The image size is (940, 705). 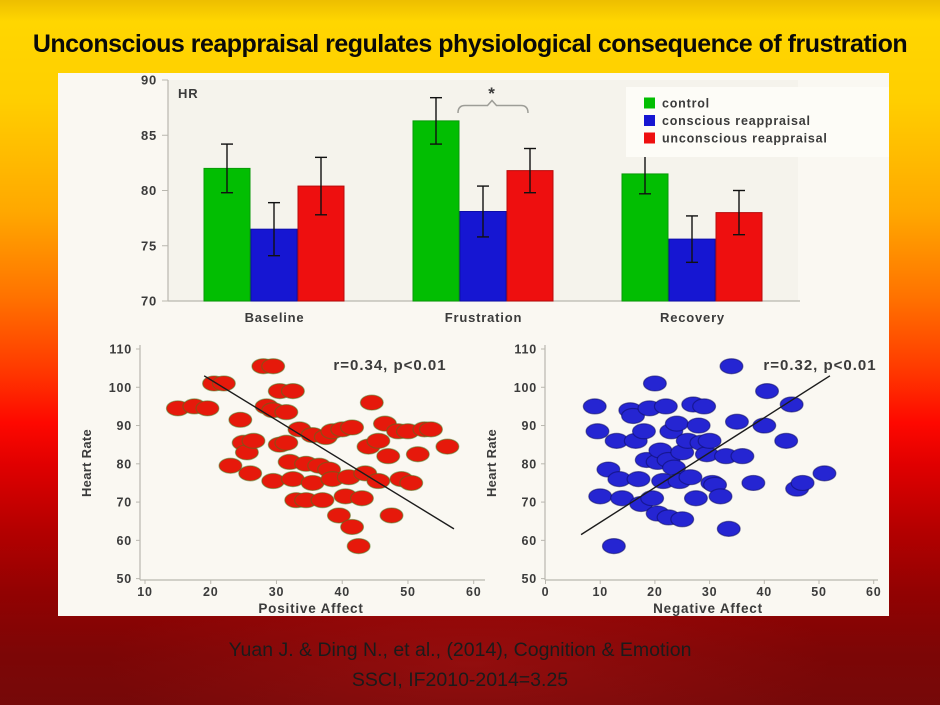 I want to click on hr-axis-title: HR, so click(x=188, y=93).